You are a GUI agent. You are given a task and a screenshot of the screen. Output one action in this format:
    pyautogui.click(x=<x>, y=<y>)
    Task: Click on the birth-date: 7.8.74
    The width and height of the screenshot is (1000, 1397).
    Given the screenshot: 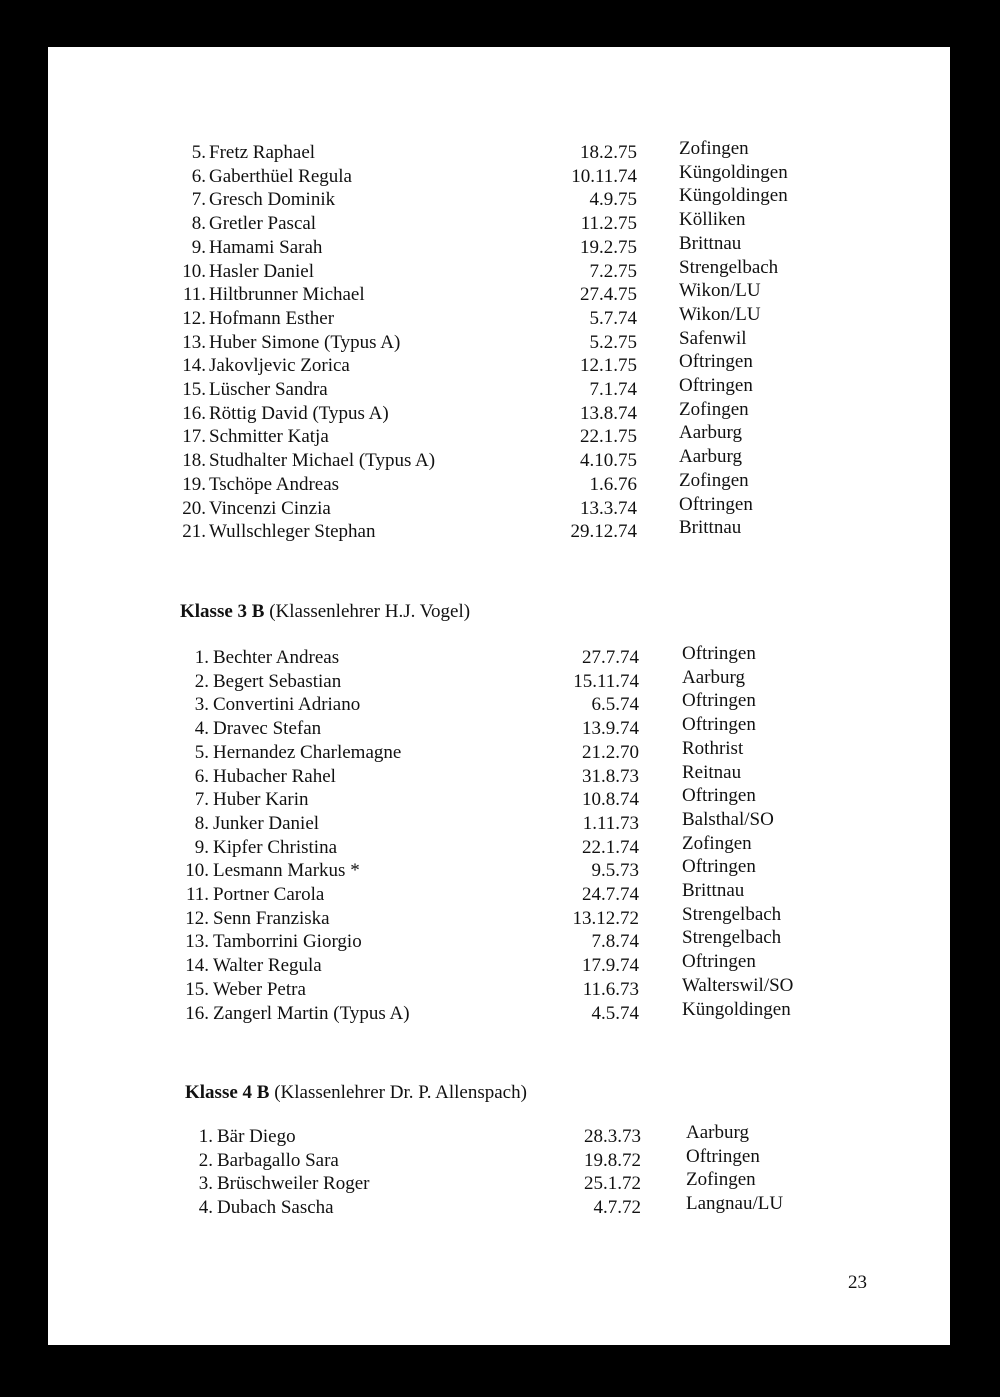 What is the action you would take?
    pyautogui.click(x=615, y=942)
    